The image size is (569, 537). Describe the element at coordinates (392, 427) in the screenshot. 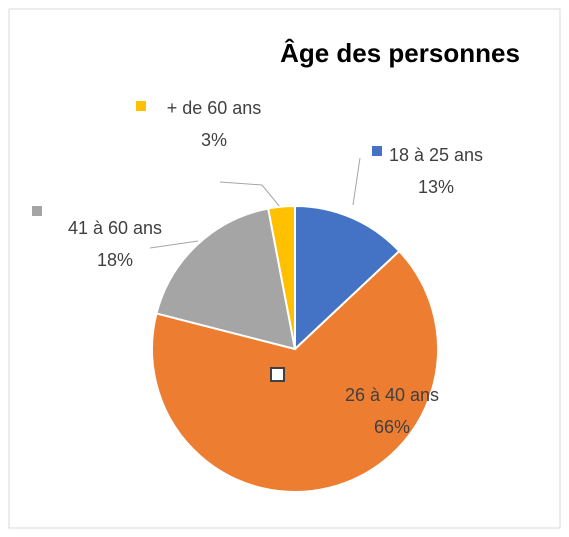

I see `data-label-value: 66%` at that location.